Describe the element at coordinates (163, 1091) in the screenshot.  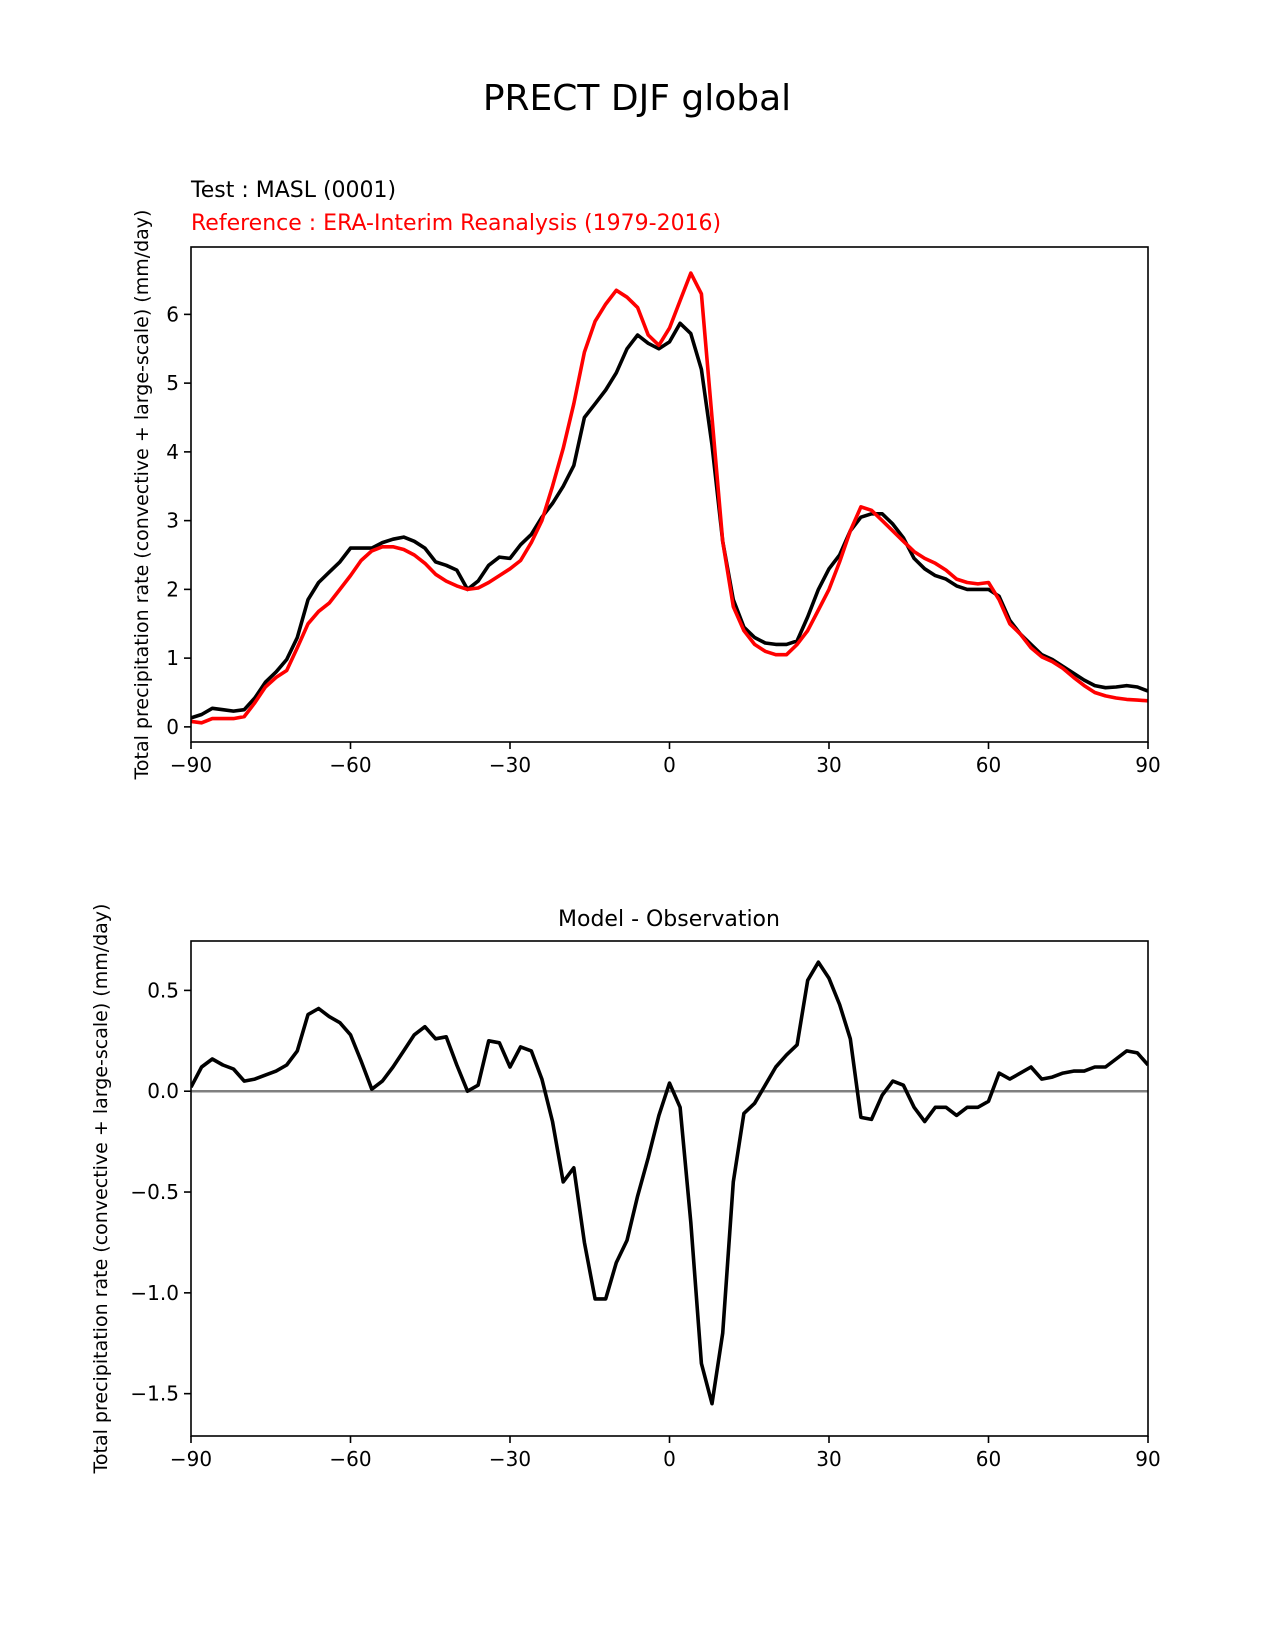
I see `y-tick-label: 0.0` at that location.